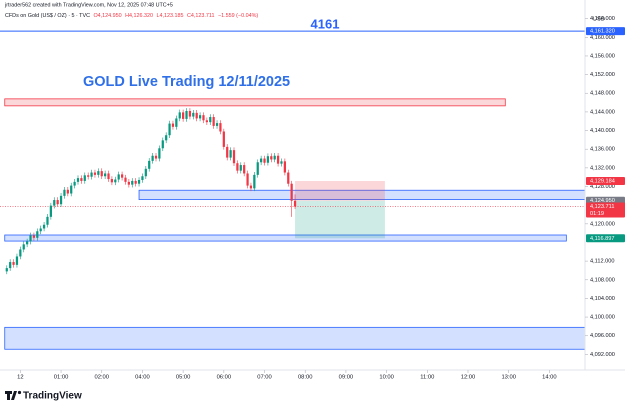  What do you see at coordinates (602, 131) in the screenshot?
I see `y-tick-label: 4,140.000` at bounding box center [602, 131].